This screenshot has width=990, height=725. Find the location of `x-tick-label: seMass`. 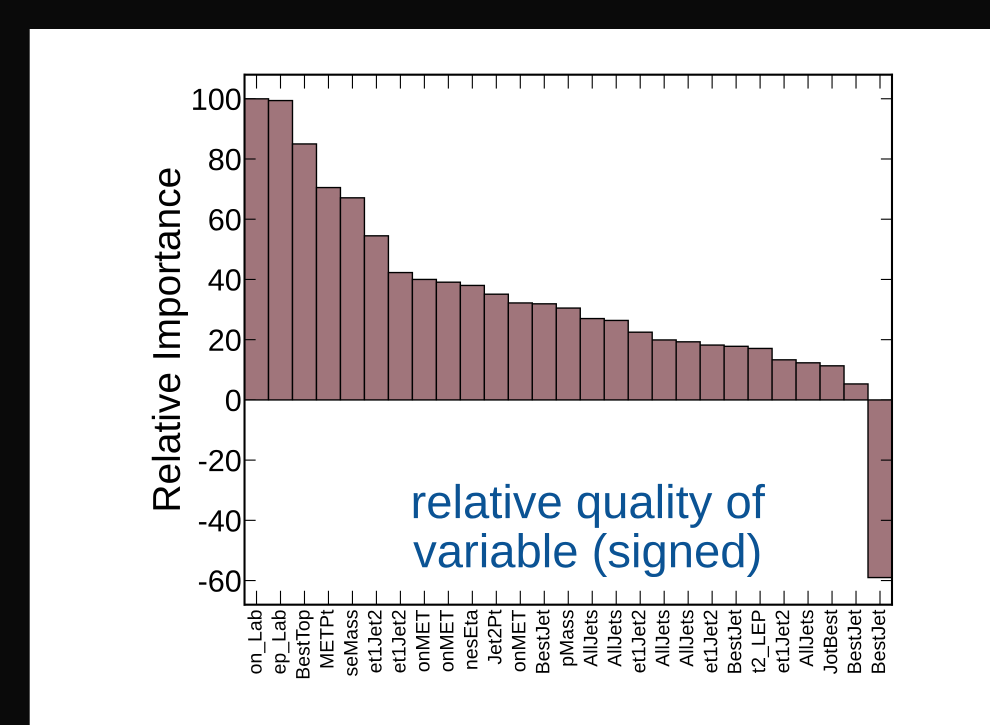

x-tick-label: seMass is located at coordinates (351, 643).